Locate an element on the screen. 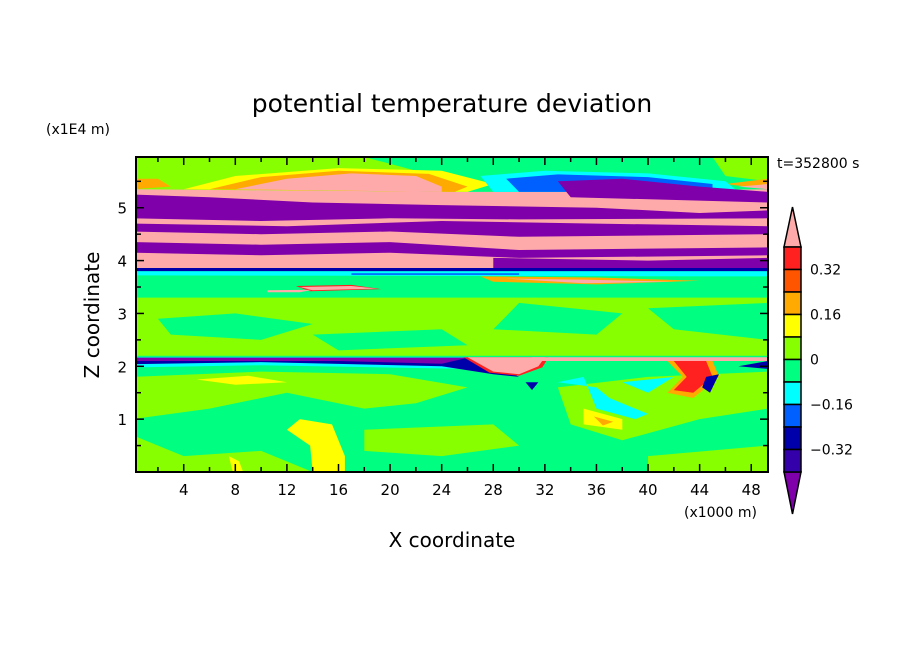 This screenshot has height=654, width=904. x-tick-label: 44 is located at coordinates (699, 490).